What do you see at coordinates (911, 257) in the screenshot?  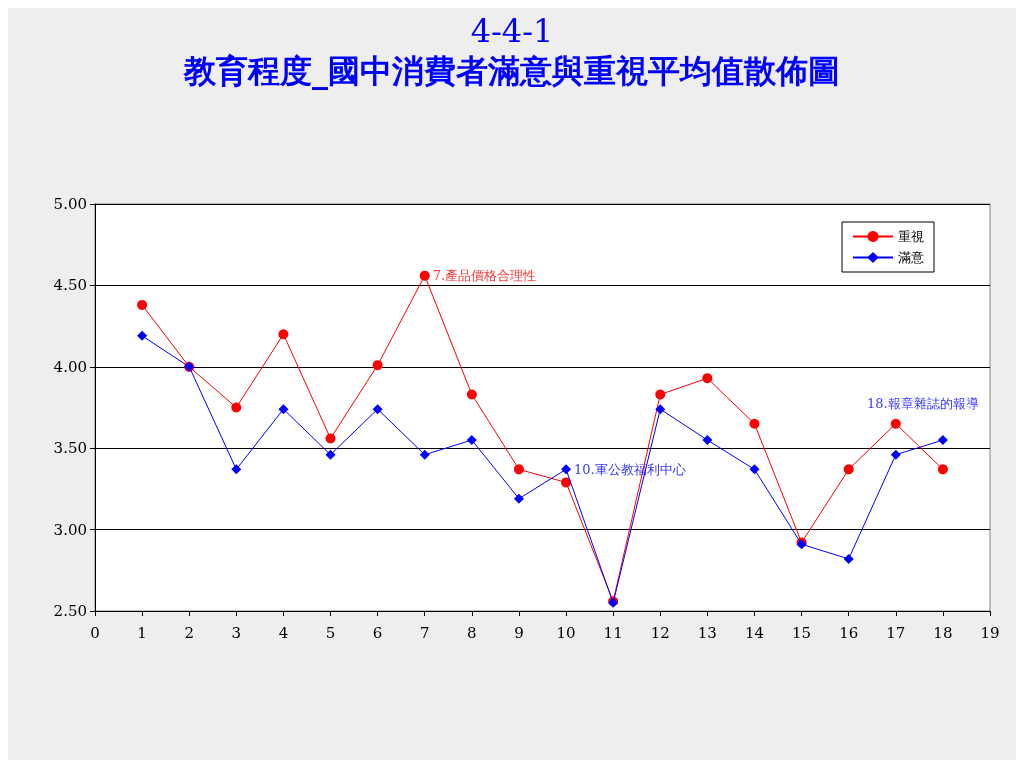 I see `legend-label: 滿意` at bounding box center [911, 257].